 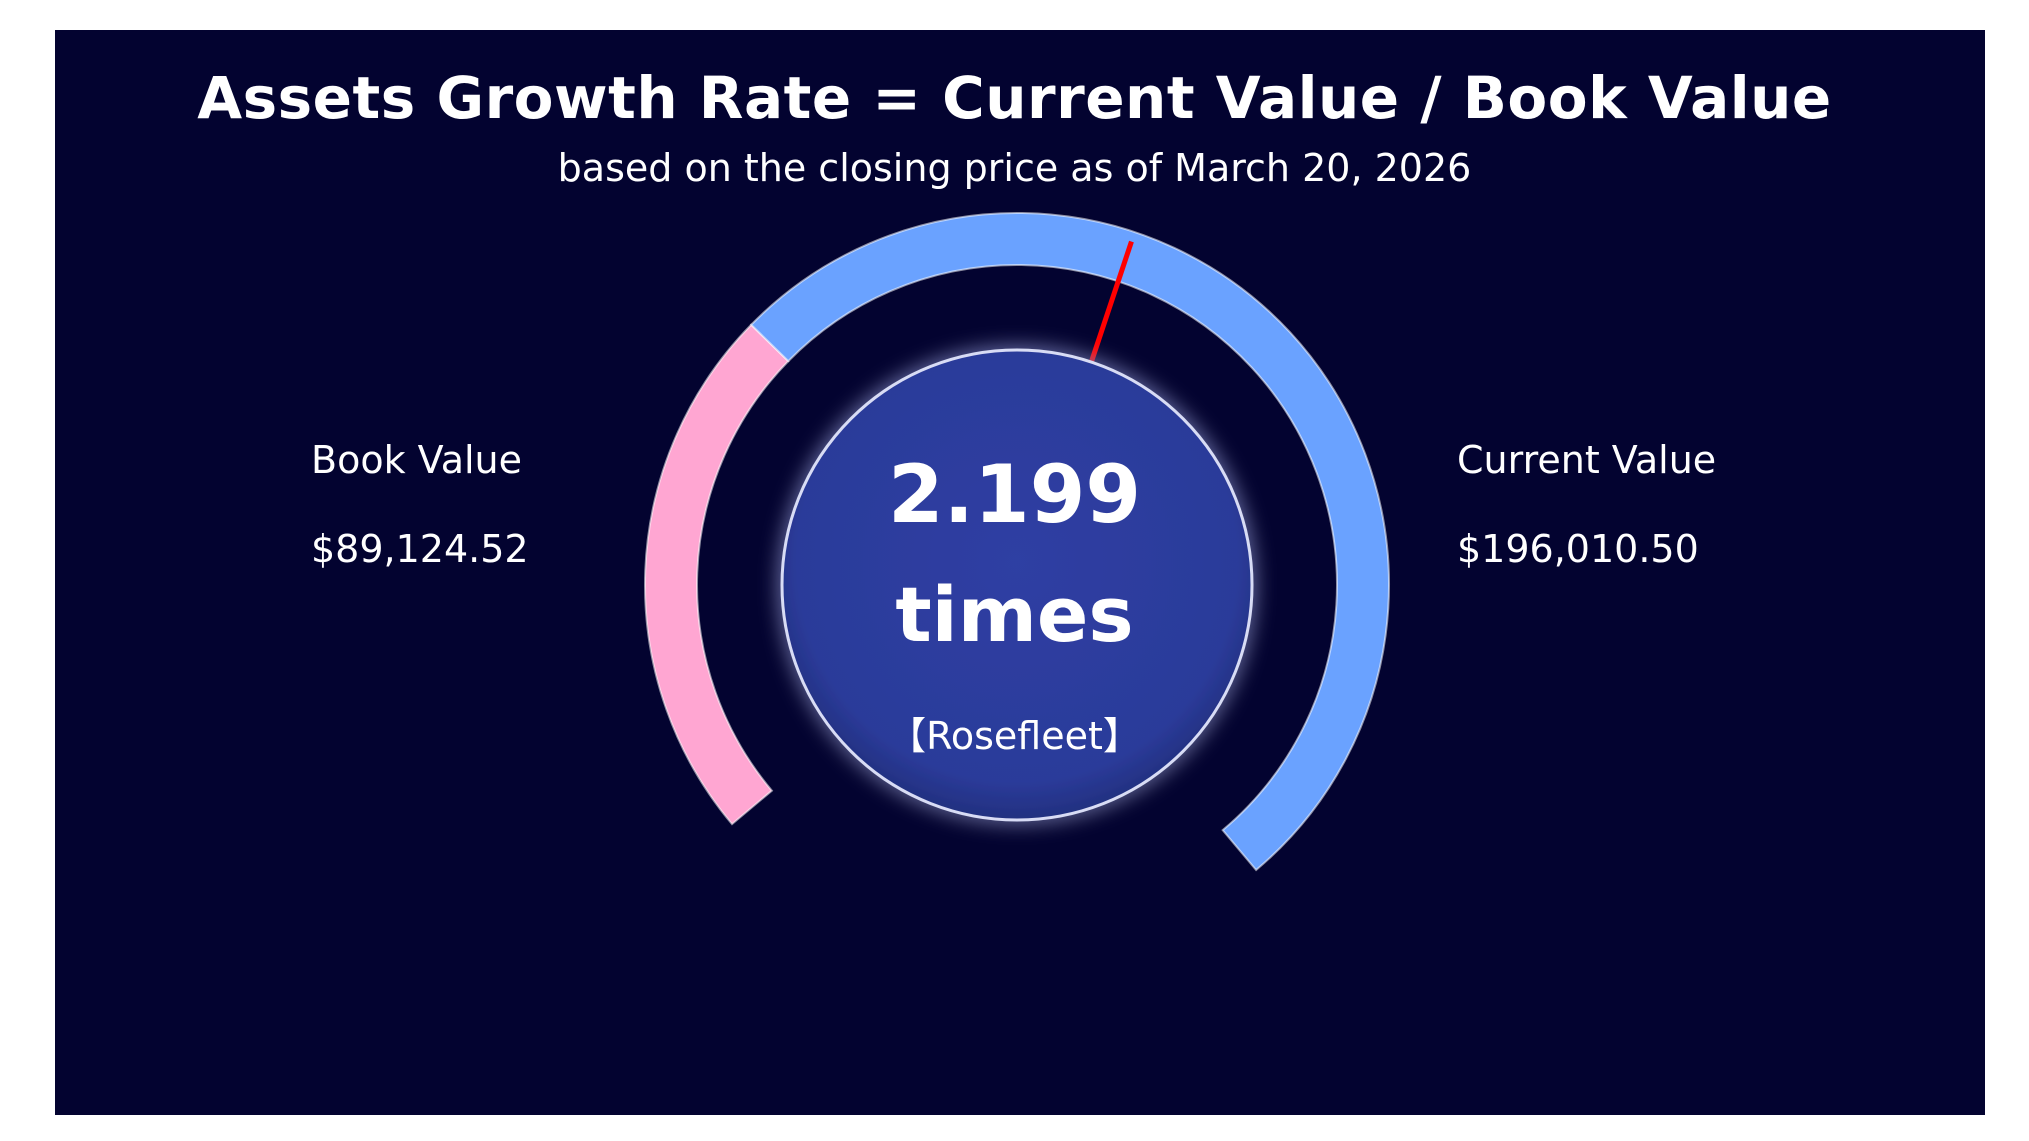 What do you see at coordinates (1014, 614) in the screenshot?
I see `ratio-unit: times` at bounding box center [1014, 614].